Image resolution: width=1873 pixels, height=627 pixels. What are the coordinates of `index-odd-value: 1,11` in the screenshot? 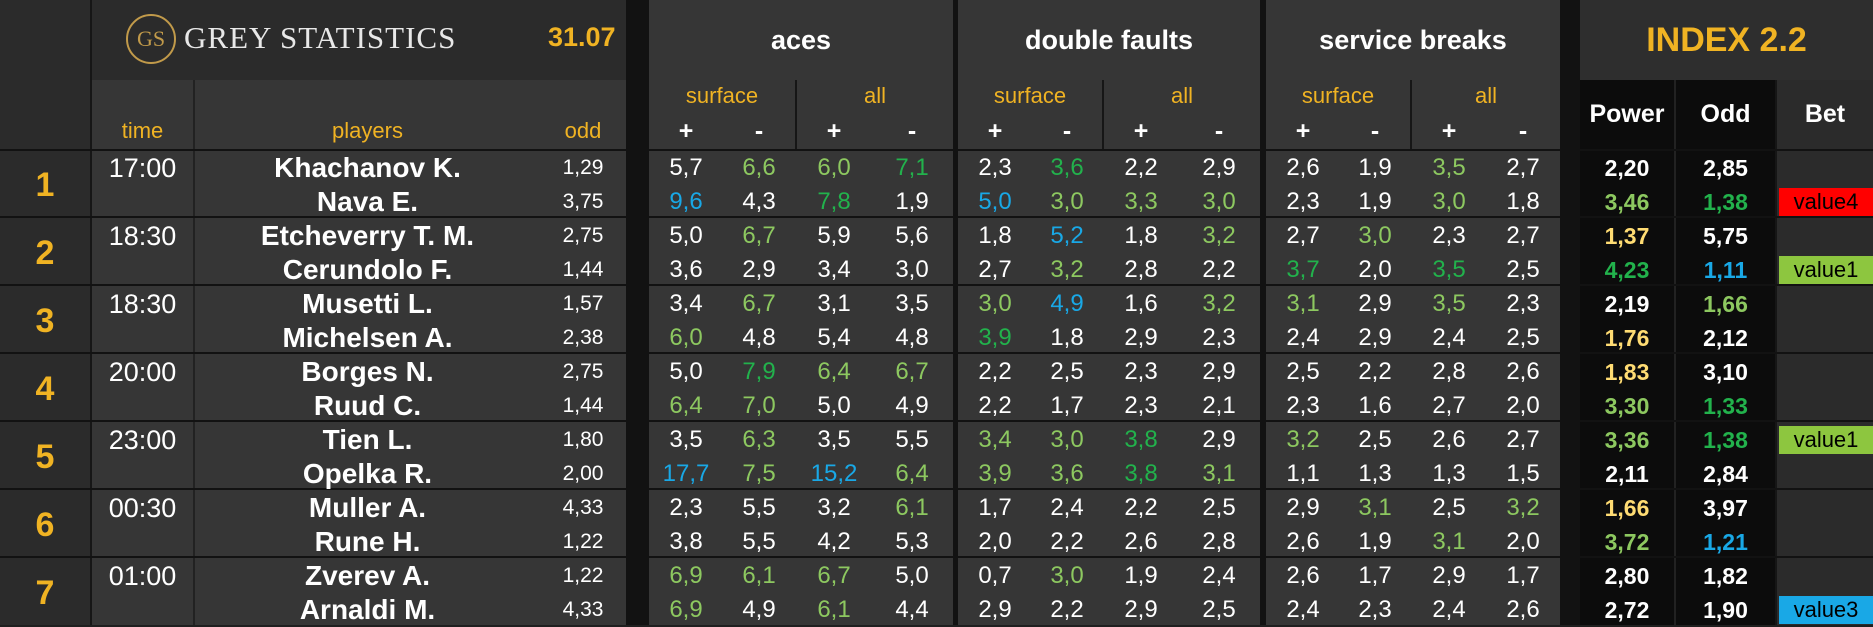 It's located at (1725, 269).